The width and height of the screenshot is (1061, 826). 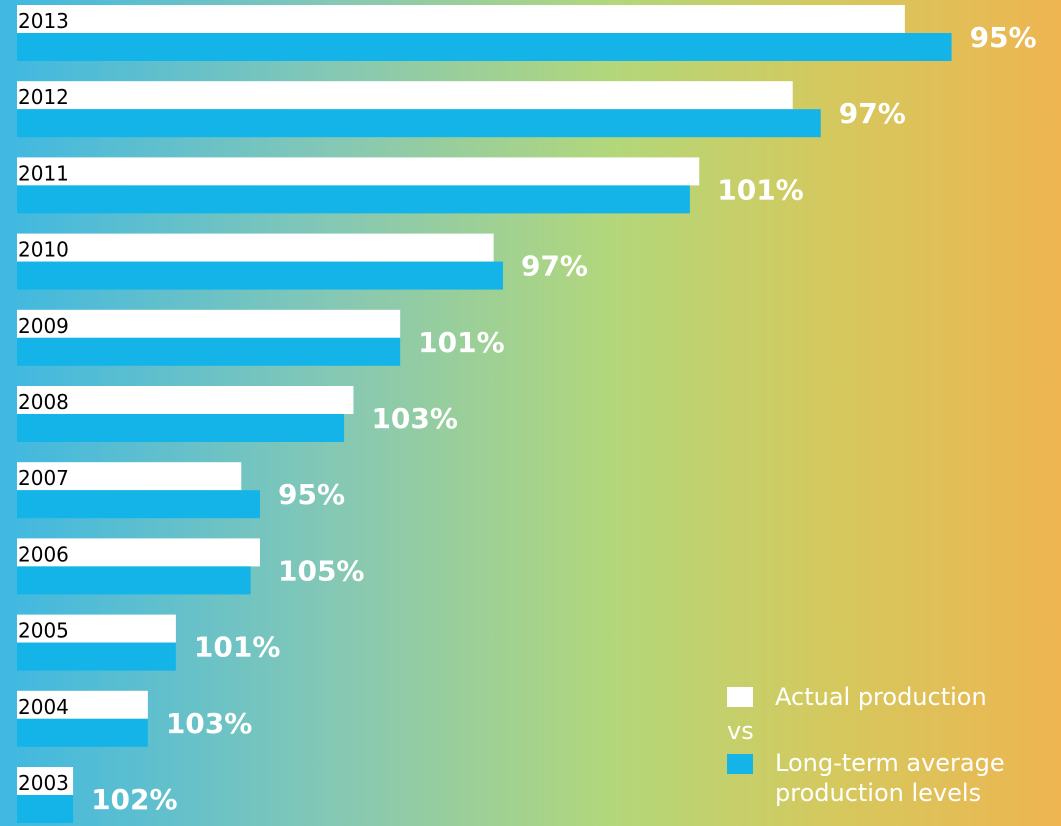 What do you see at coordinates (43, 554) in the screenshot?
I see `year-label-2006: 2006` at bounding box center [43, 554].